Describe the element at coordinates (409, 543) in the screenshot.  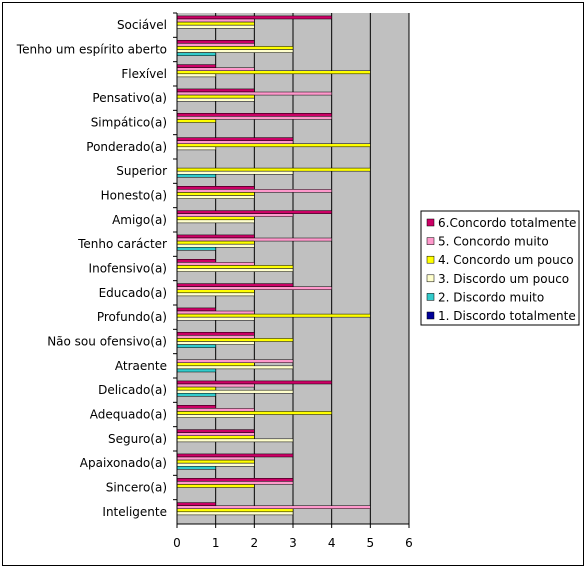
I see `x-tick-label-6: 6` at that location.